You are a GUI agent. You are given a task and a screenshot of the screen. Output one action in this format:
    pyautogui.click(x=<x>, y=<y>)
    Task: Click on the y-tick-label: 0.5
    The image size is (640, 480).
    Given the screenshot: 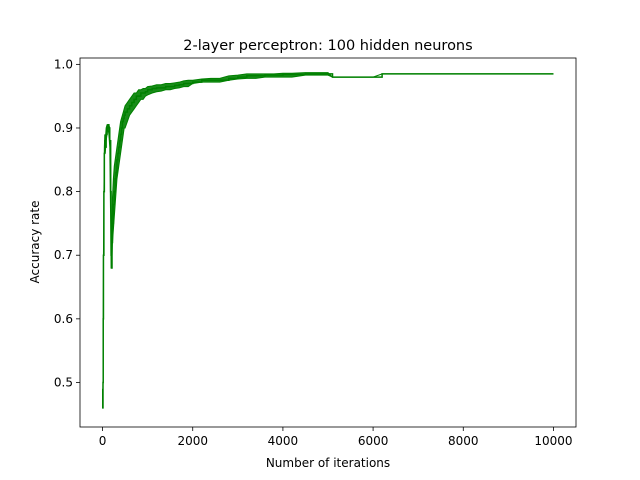 What is the action you would take?
    pyautogui.click(x=63, y=382)
    